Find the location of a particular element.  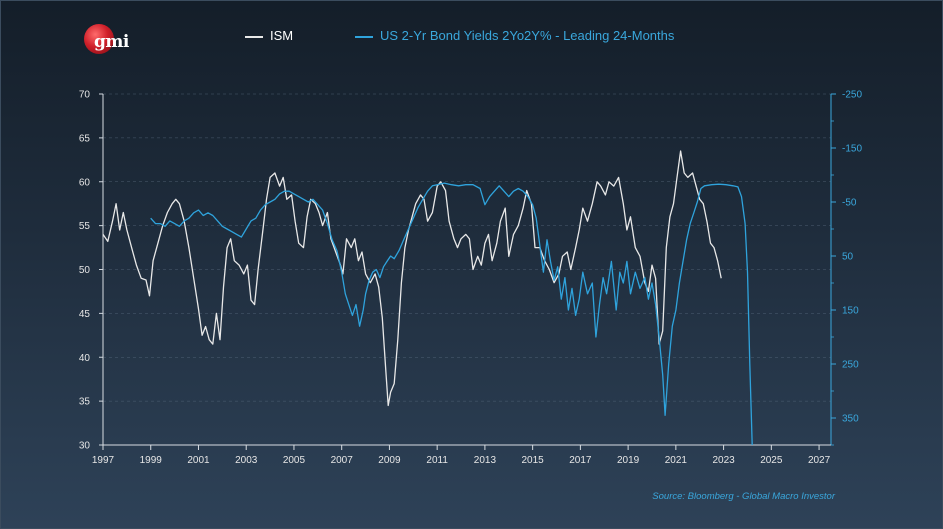

y-left-tick-label: 70 is located at coordinates (85, 95).